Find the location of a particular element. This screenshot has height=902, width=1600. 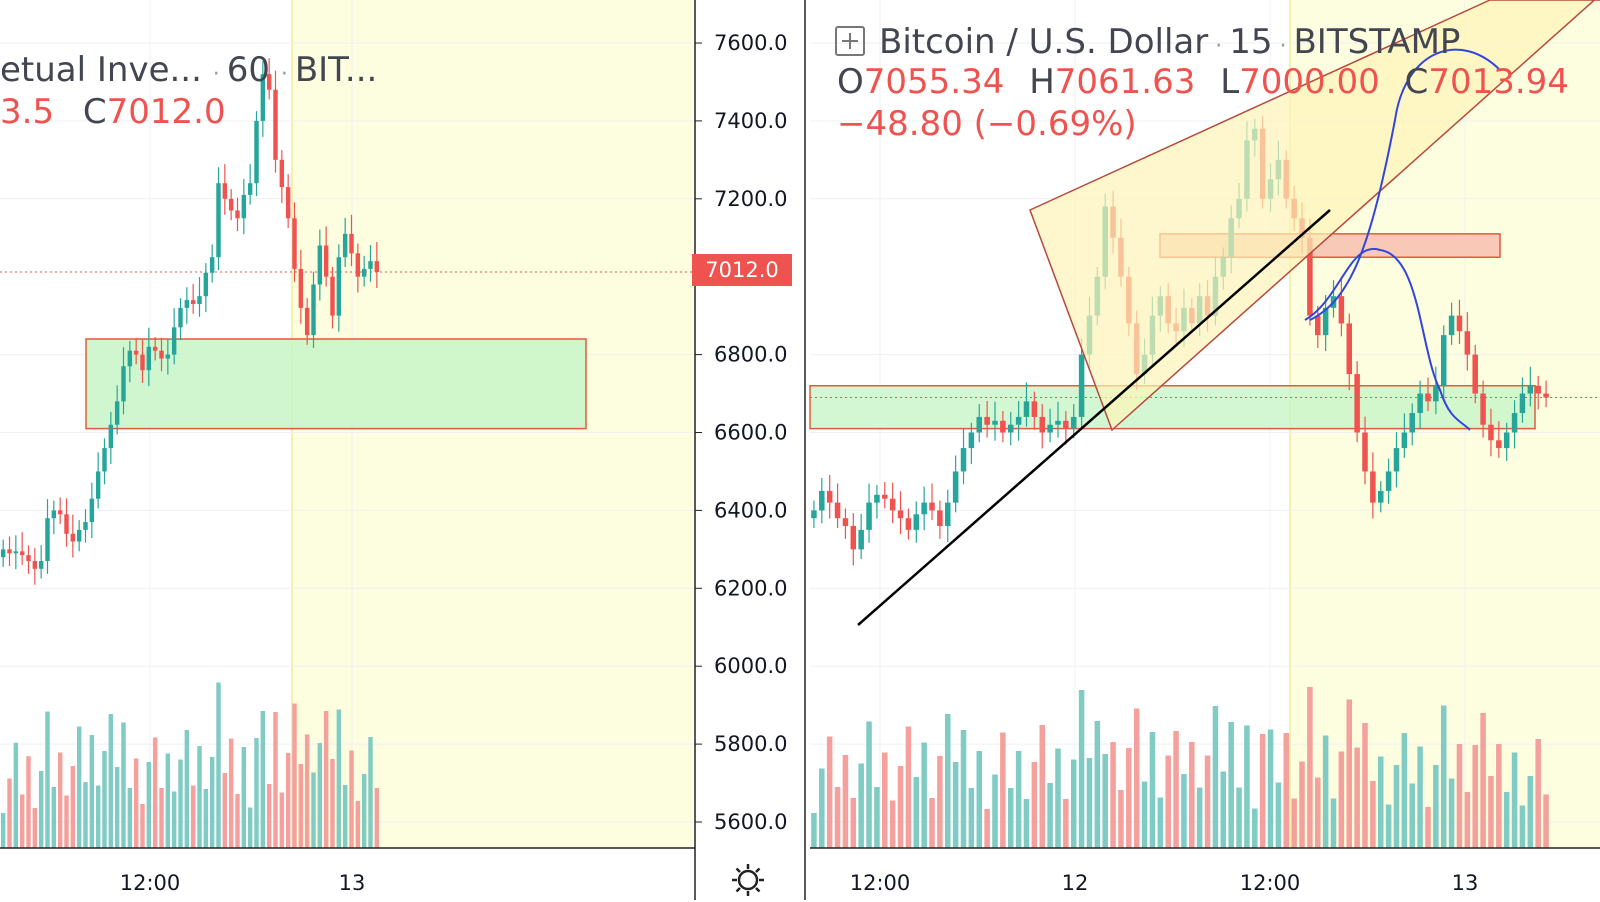

projection-curve-lower is located at coordinates (1387, 339).